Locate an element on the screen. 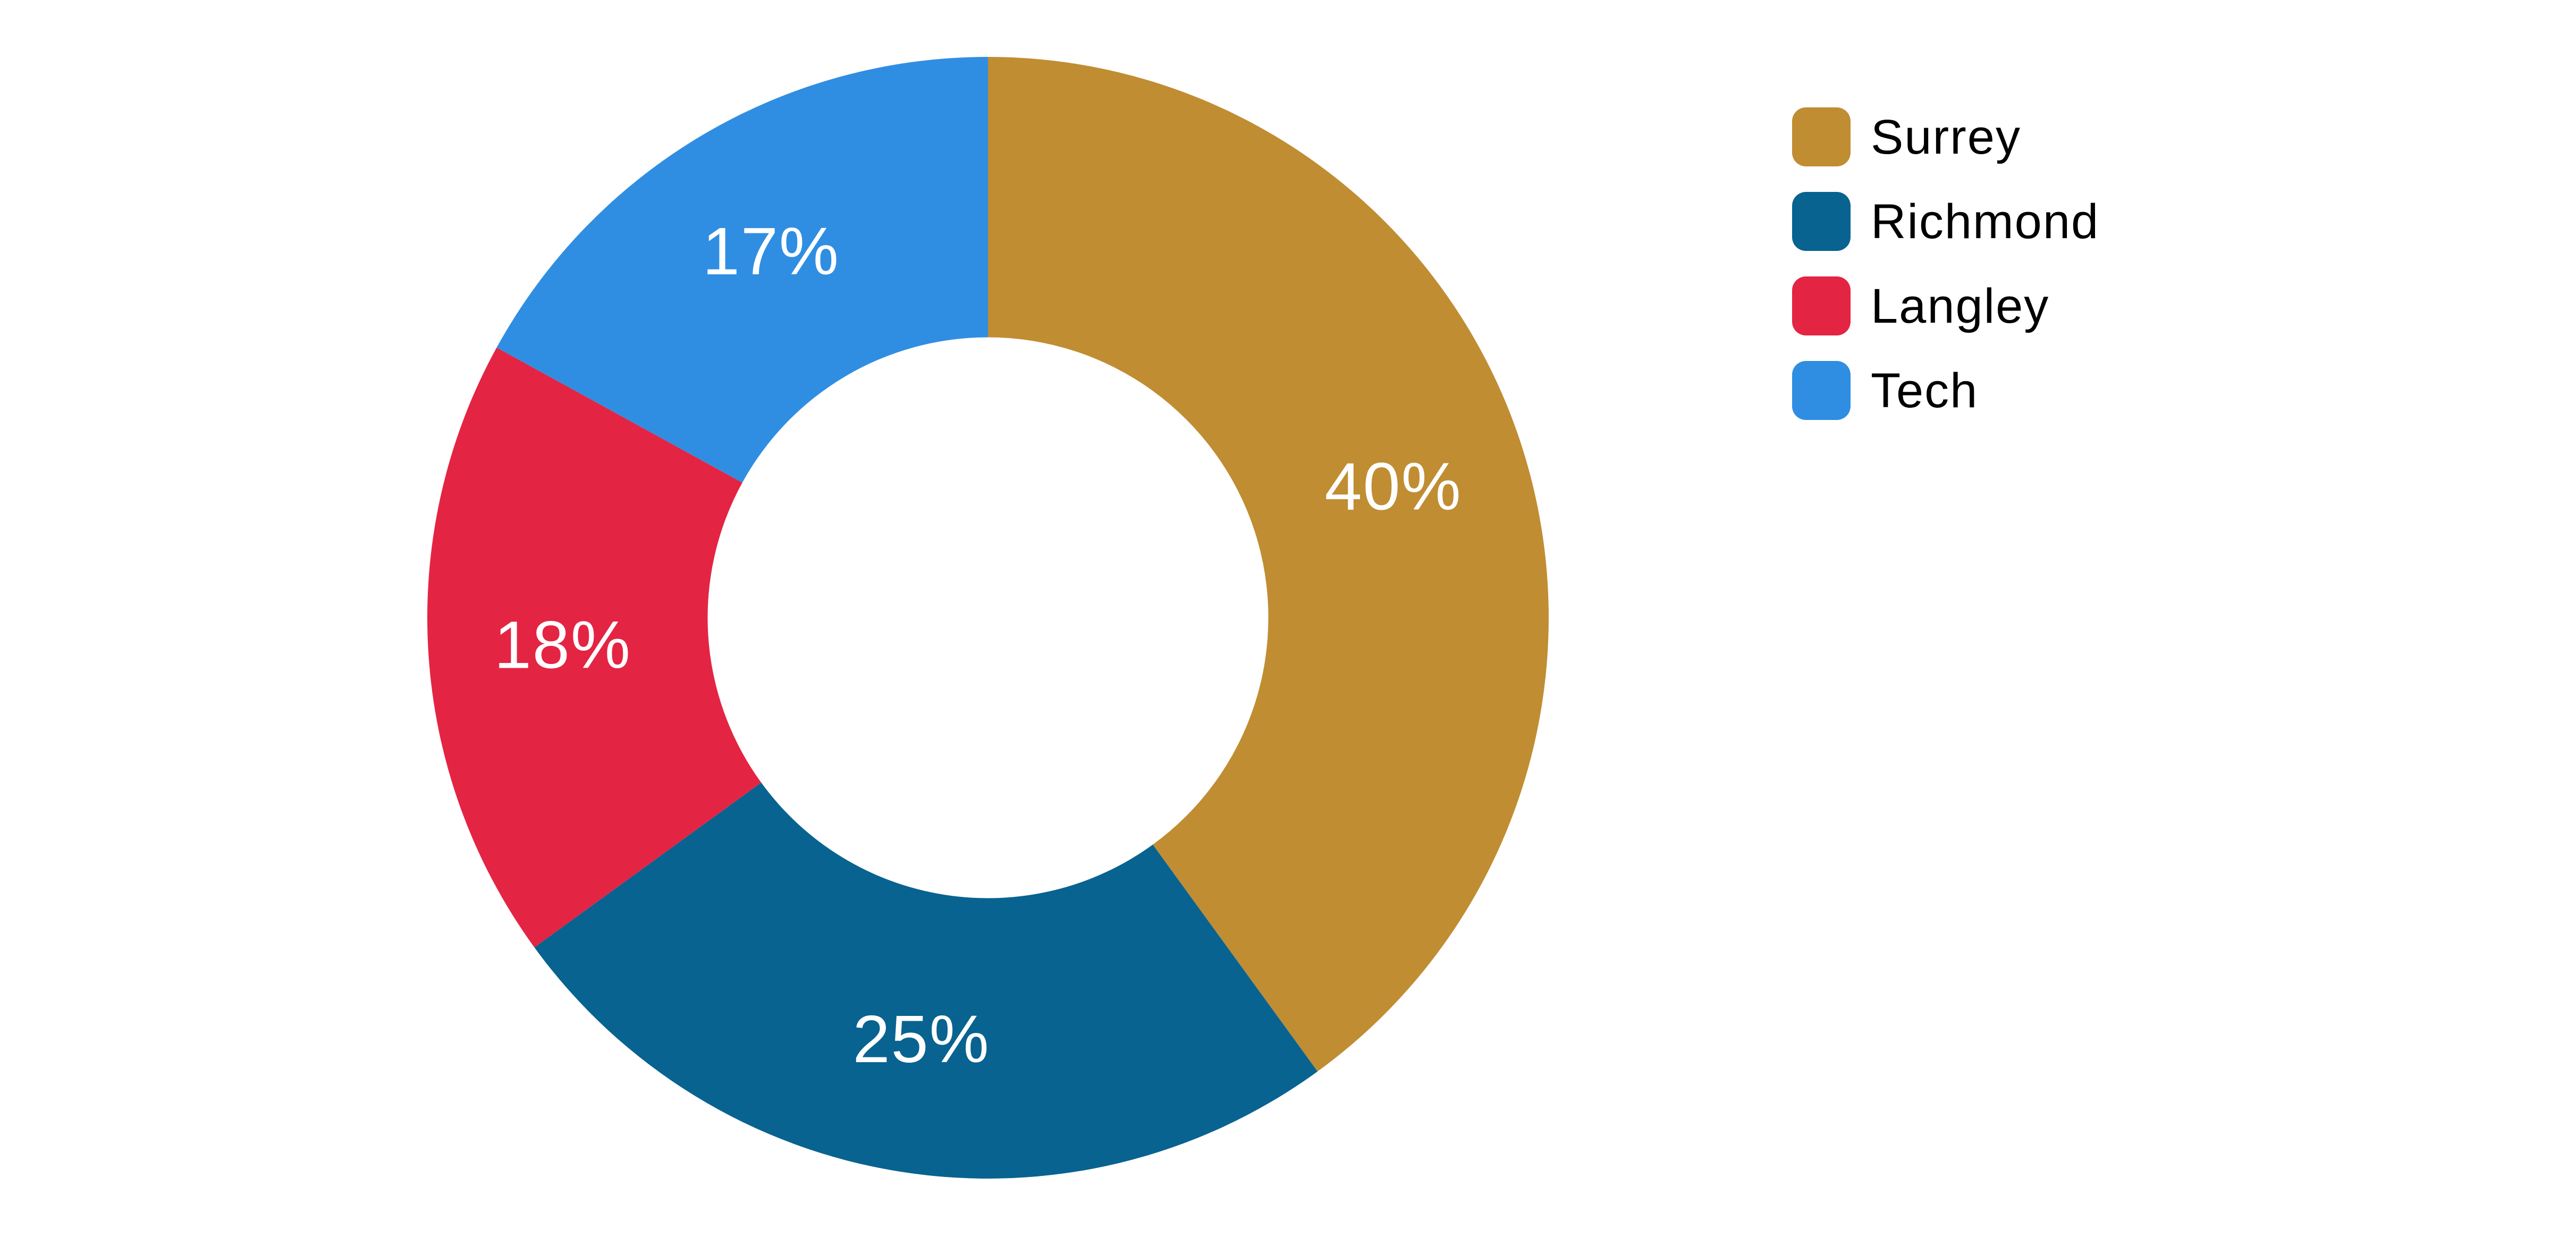 Image resolution: width=2576 pixels, height=1236 pixels. slice-label-surrey: 40% is located at coordinates (1393, 486).